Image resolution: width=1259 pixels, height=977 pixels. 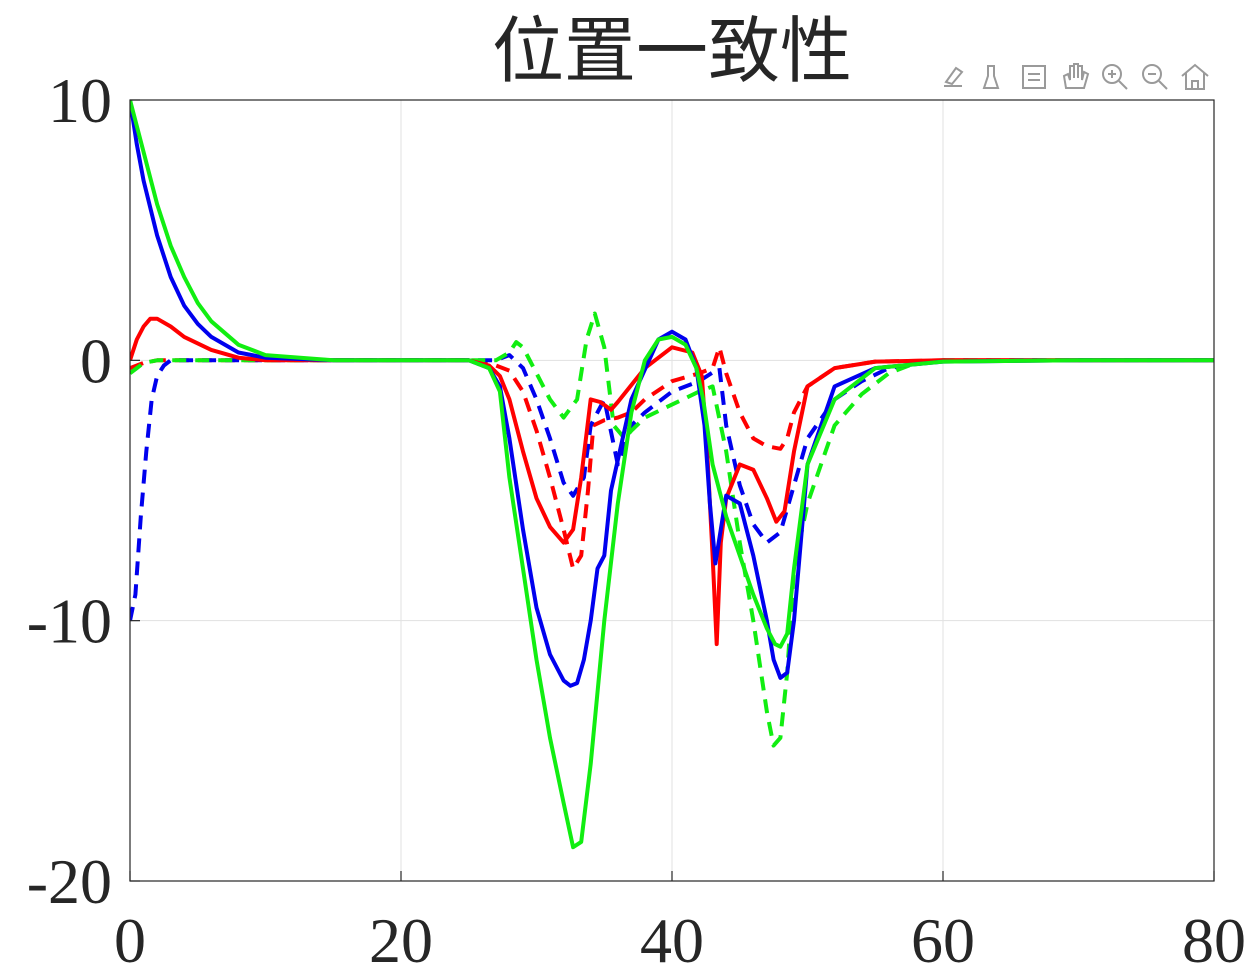 I want to click on y-tick-label: 0, so click(x=96, y=360).